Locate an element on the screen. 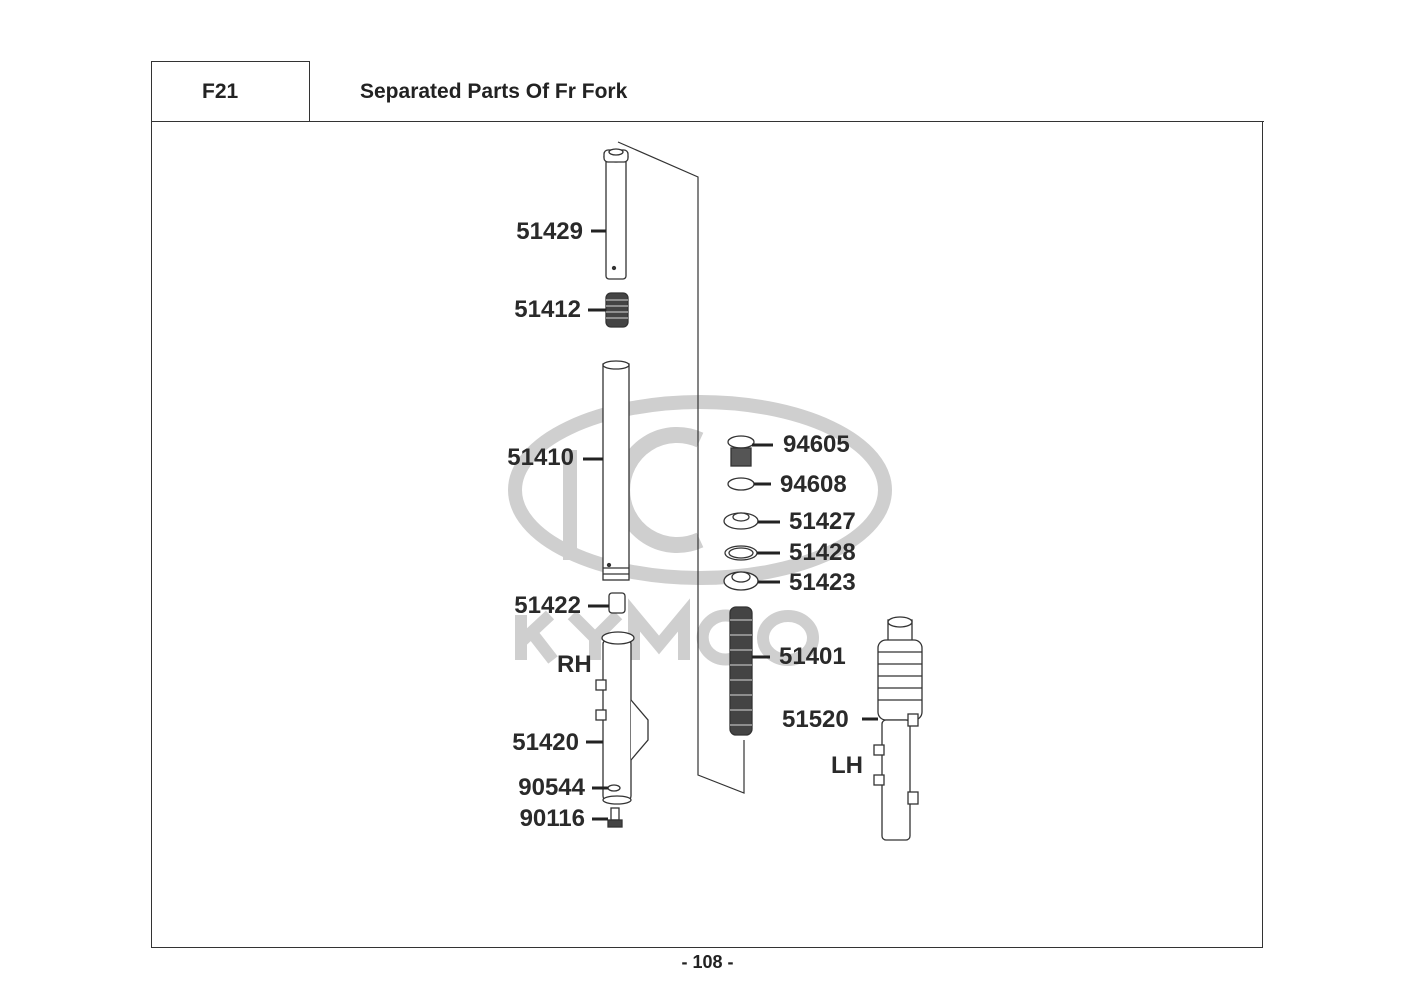 Image resolution: width=1415 pixels, height=1000 pixels. part-label-51520: 51520 is located at coordinates (815, 719).